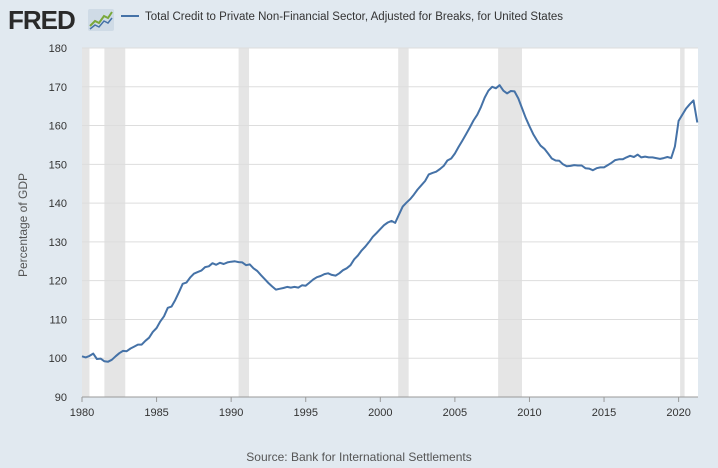  Describe the element at coordinates (42, 20) in the screenshot. I see `fred-logo: FRED` at that location.